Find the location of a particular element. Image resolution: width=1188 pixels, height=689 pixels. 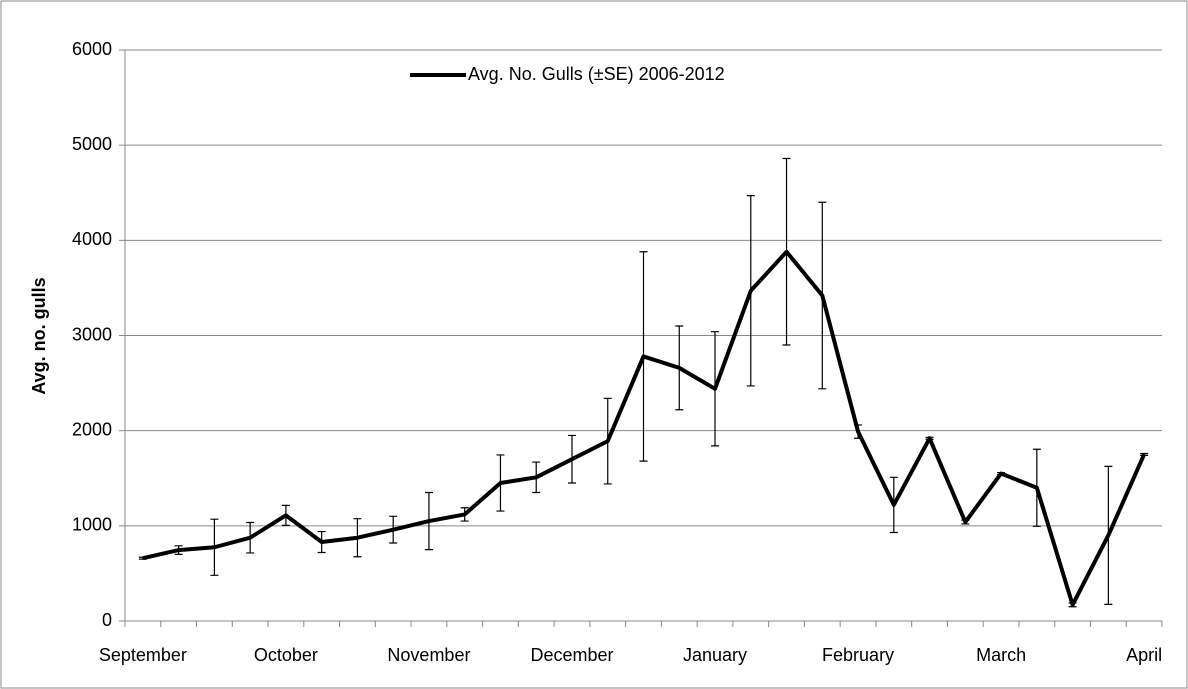

y-tick-label: 4000 is located at coordinates (92, 239).